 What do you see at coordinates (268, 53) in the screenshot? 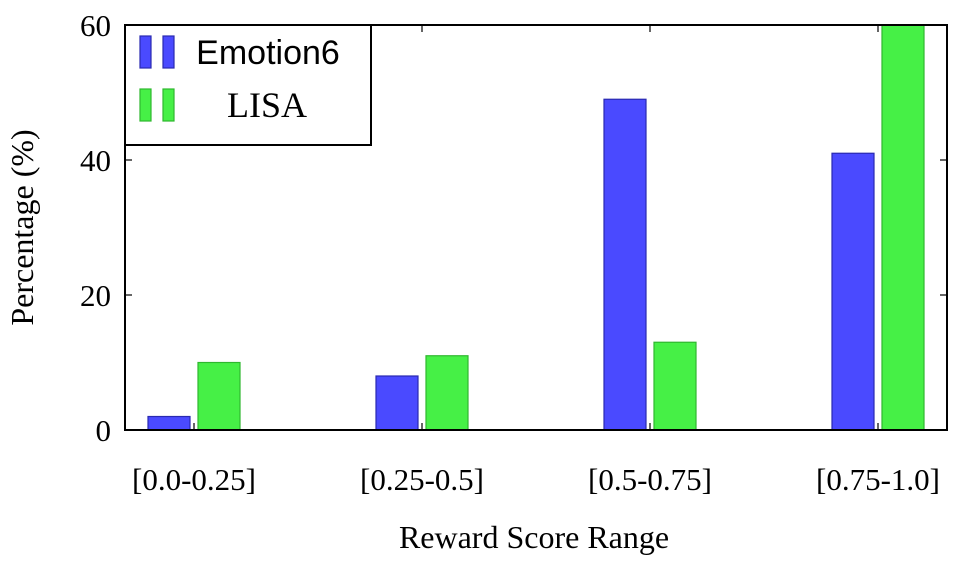
I see `legend-label-emotion6: Emotion6` at bounding box center [268, 53].